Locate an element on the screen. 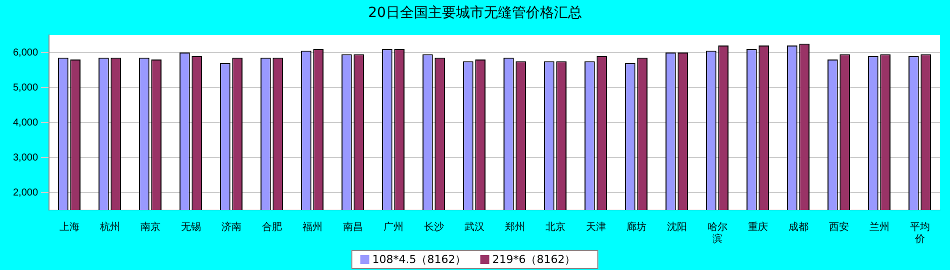 Image resolution: width=950 pixels, height=270 pixels. x-tick-label: 合肥 is located at coordinates (272, 226).